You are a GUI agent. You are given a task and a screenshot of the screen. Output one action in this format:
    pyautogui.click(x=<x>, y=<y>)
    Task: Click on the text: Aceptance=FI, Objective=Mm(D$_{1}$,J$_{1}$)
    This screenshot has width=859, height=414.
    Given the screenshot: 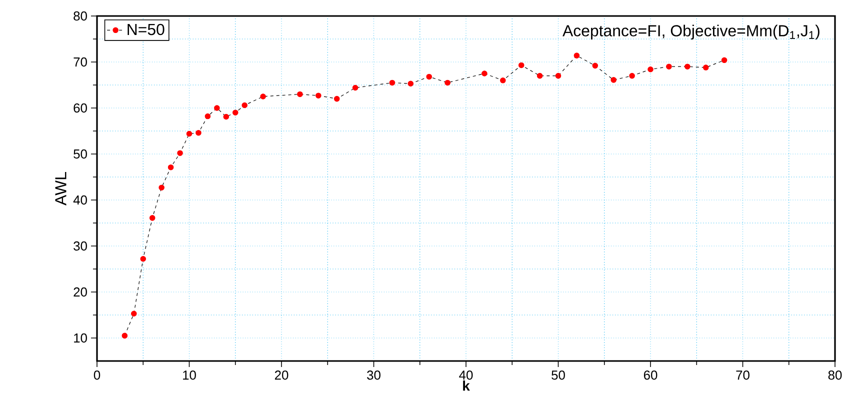 What is the action you would take?
    pyautogui.click(x=691, y=32)
    